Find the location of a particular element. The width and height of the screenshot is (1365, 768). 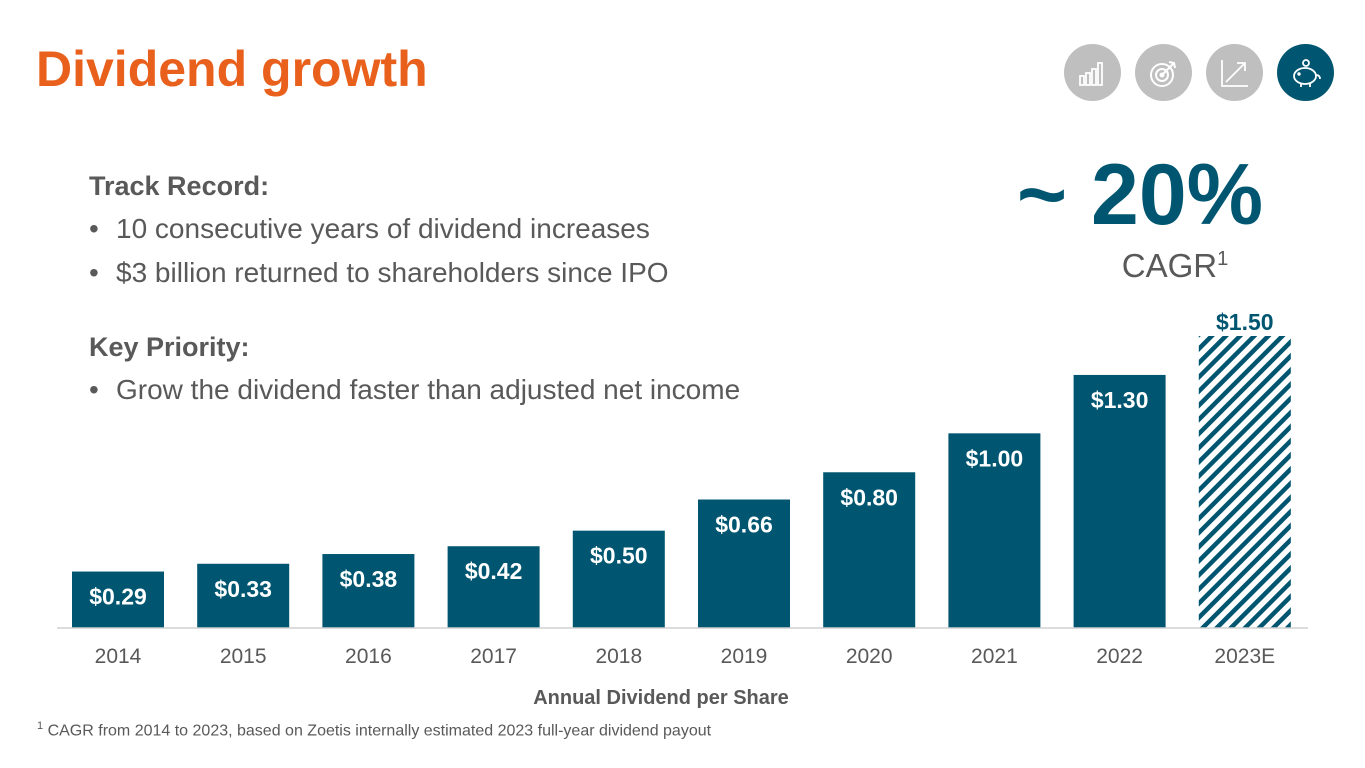

data-label-2022: $1.30 is located at coordinates (1120, 400).